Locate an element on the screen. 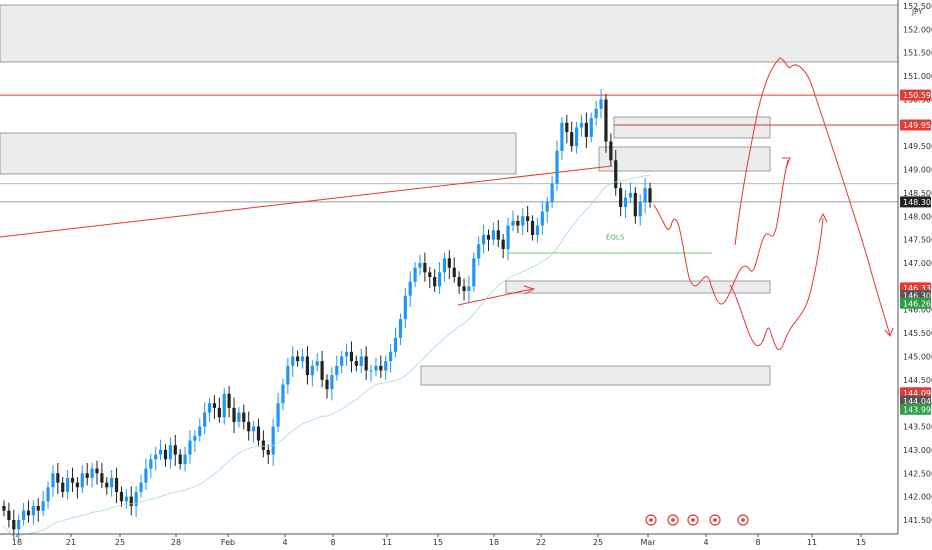  time-axis: 18 21 25 28 Feb 4 8 11 15 18 22 25 Mar 4 8 11 15 is located at coordinates (439, 540).